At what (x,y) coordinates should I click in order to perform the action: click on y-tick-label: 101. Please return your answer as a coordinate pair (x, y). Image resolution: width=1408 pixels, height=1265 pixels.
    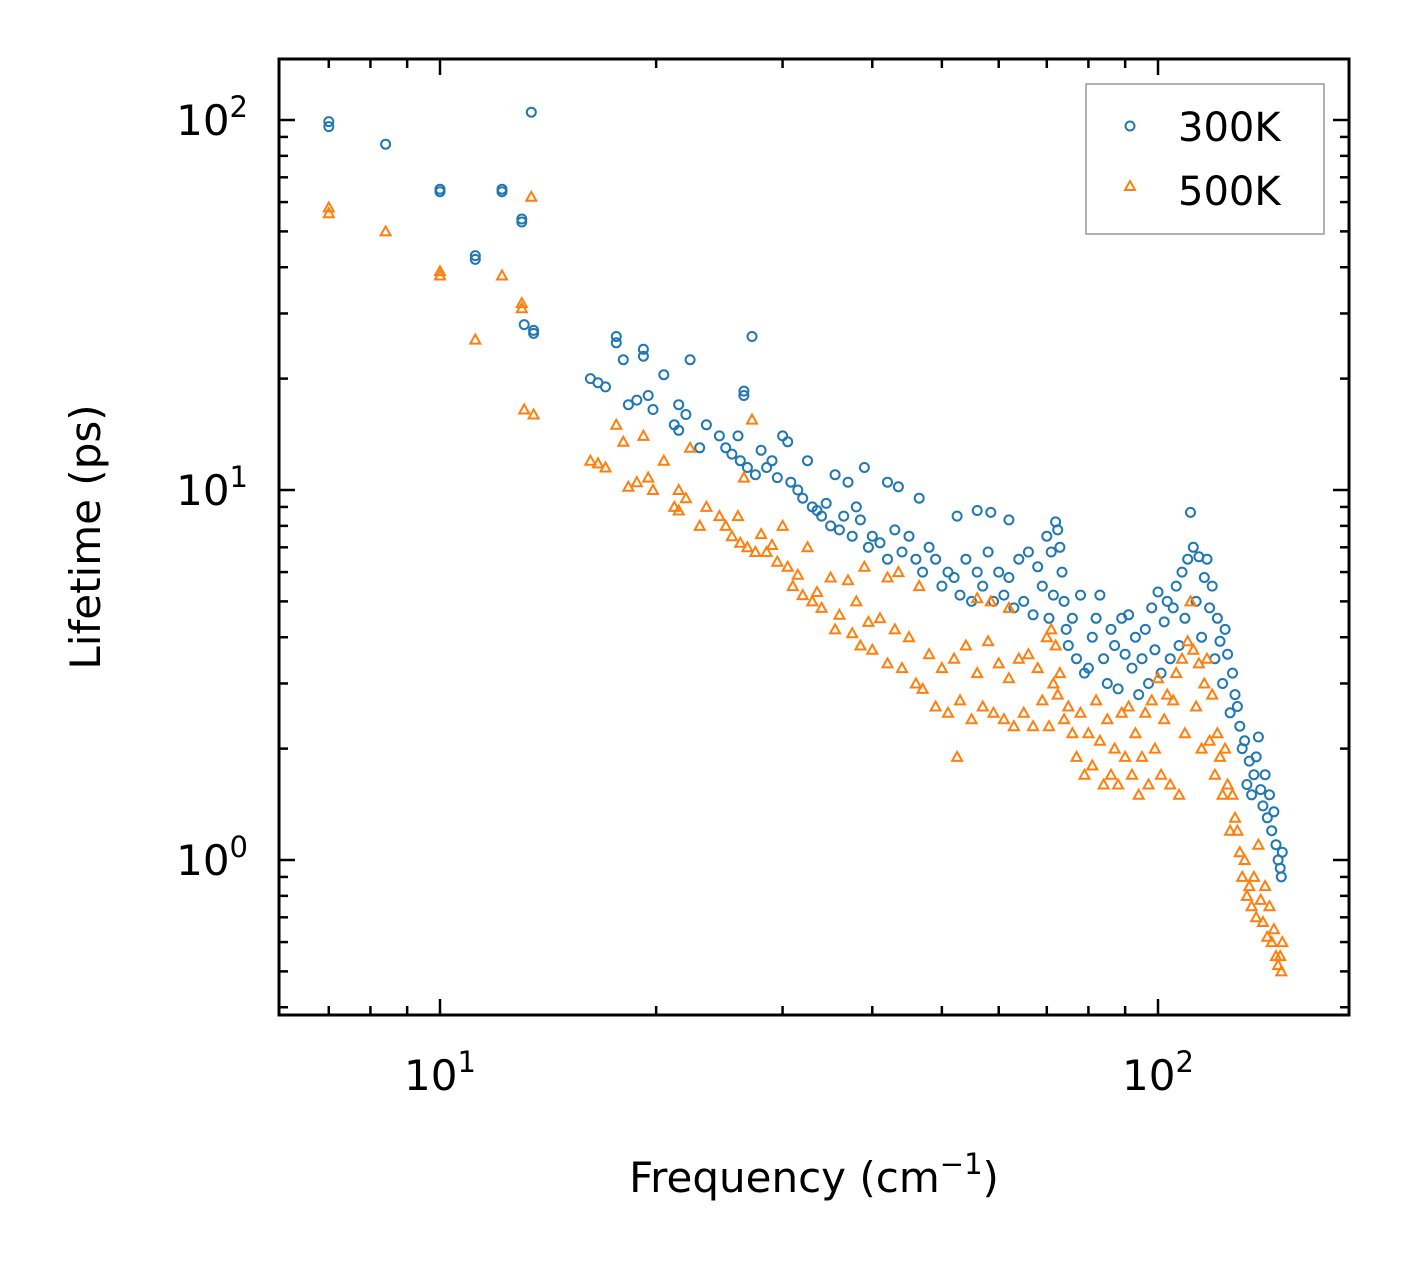
    Looking at the image, I should click on (212, 487).